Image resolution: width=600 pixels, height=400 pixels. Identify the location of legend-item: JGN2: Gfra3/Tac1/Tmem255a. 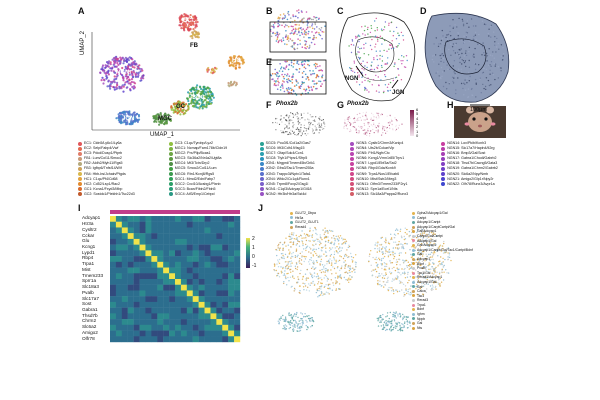
(303, 169).